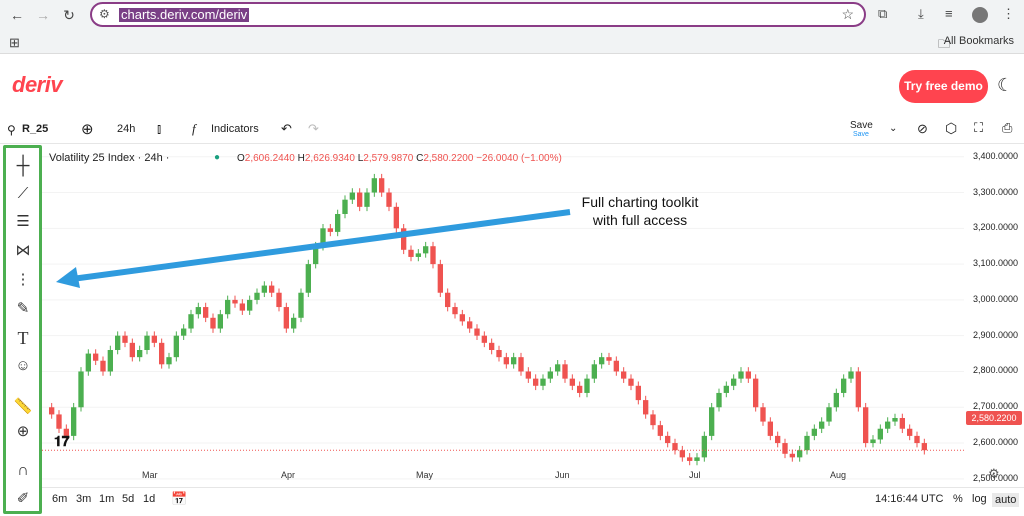 The width and height of the screenshot is (1024, 516). What do you see at coordinates (35, 129) in the screenshot?
I see `symbol-selector: R_25` at bounding box center [35, 129].